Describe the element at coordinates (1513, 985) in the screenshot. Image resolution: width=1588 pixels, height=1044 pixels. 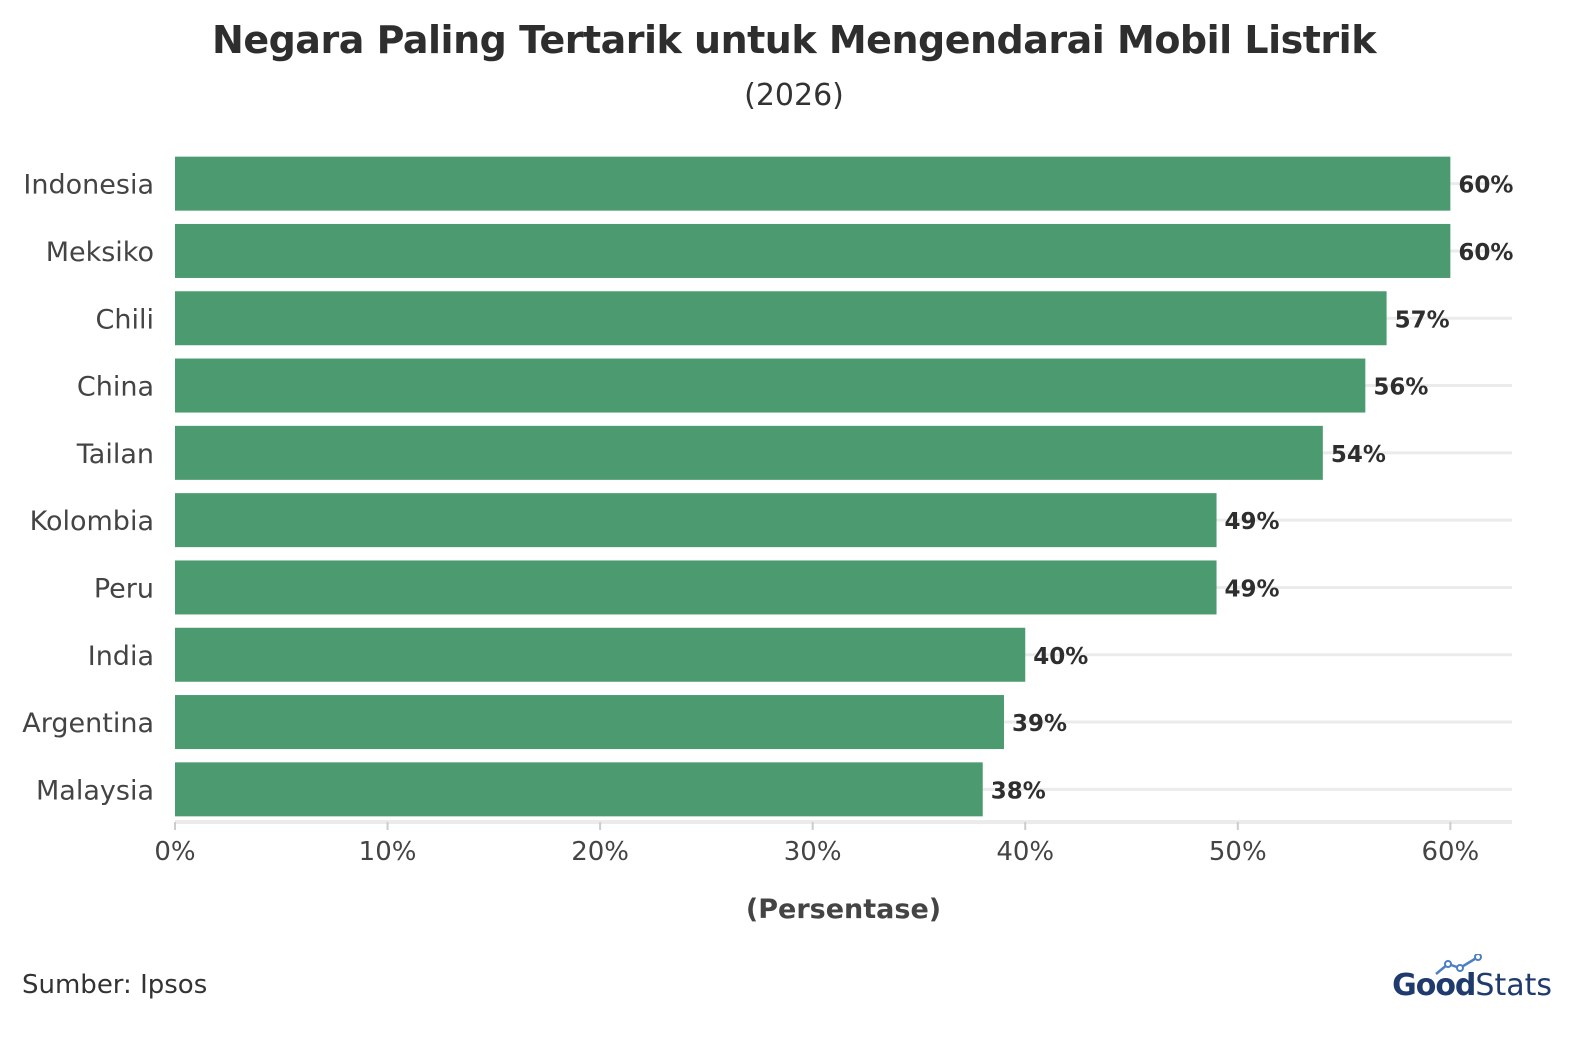
I see `logo-stats-text: Stats` at that location.